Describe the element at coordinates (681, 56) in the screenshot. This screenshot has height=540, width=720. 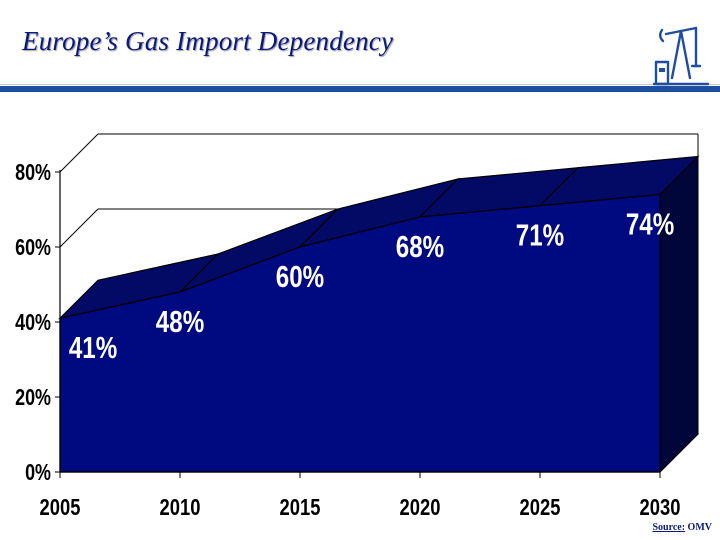
I see `oil-pump-icon` at that location.